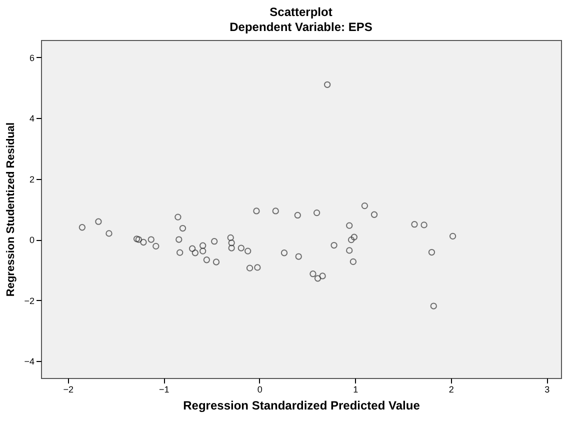 The height and width of the screenshot is (444, 566). Describe the element at coordinates (355, 389) in the screenshot. I see `x-tick-label: 1` at that location.